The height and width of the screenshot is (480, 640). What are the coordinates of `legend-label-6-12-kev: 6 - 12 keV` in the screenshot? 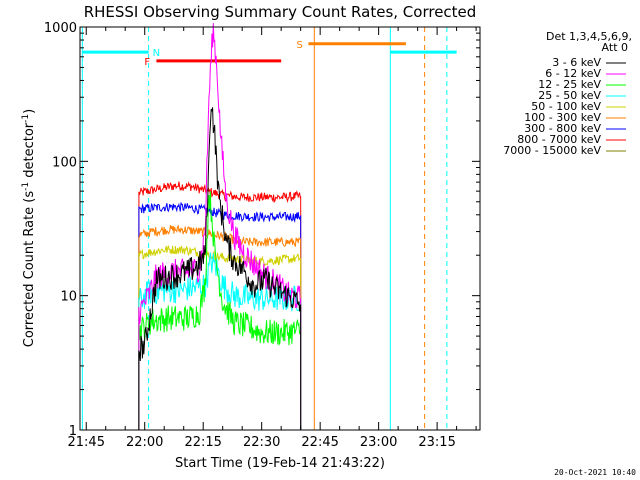 It's located at (573, 73).